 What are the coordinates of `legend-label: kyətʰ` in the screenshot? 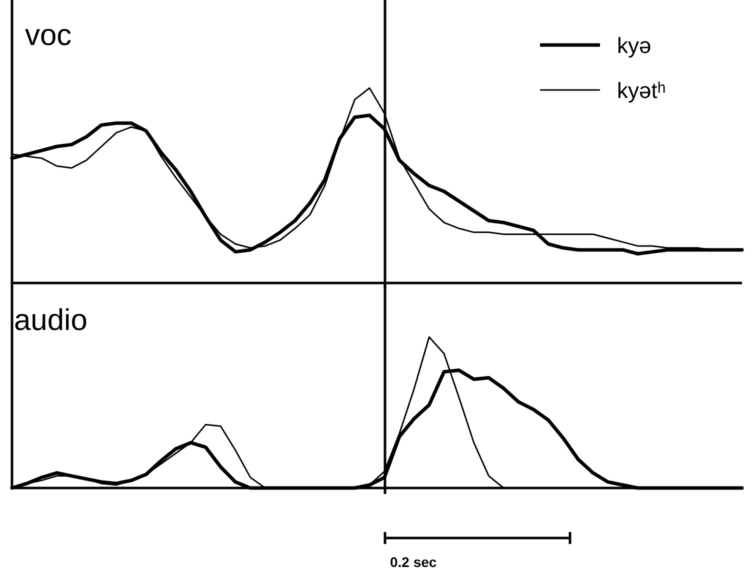 It's located at (641, 90).